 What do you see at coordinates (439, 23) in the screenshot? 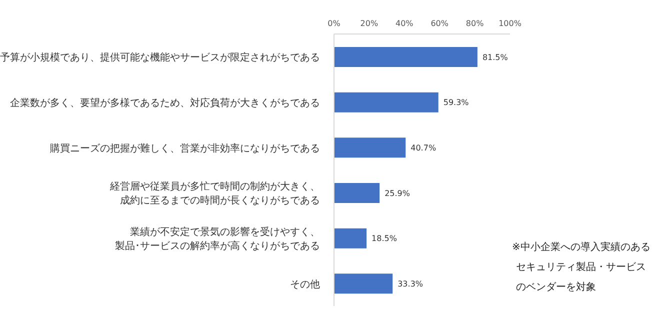
I see `x-tick-label: 60%` at bounding box center [439, 23].